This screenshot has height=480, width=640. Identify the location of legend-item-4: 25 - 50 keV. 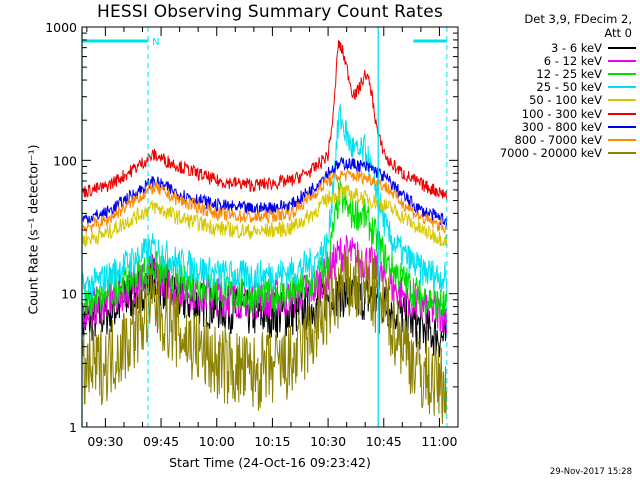
(553, 87).